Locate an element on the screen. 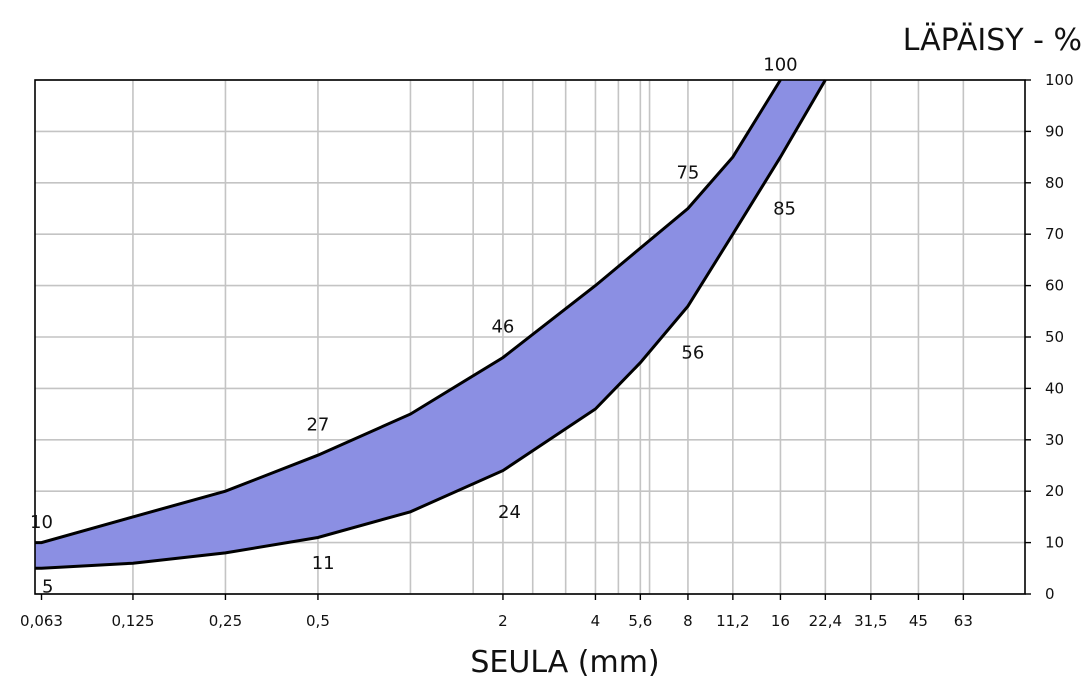 Image resolution: width=1087 pixels, height=677 pixels. data-label: 27 is located at coordinates (317, 424).